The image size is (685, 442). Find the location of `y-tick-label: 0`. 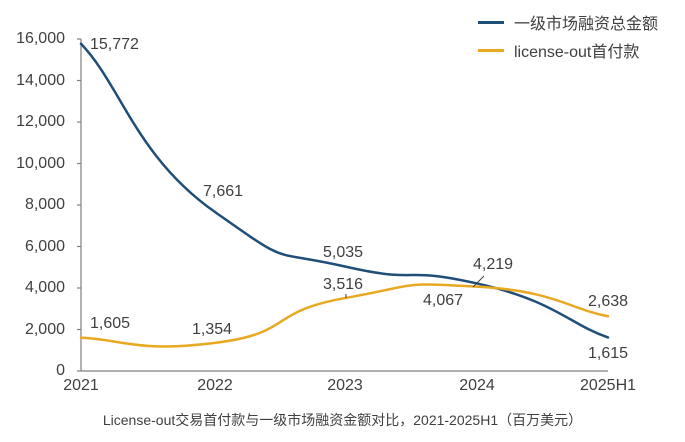

y-tick-label: 0 is located at coordinates (60, 370).